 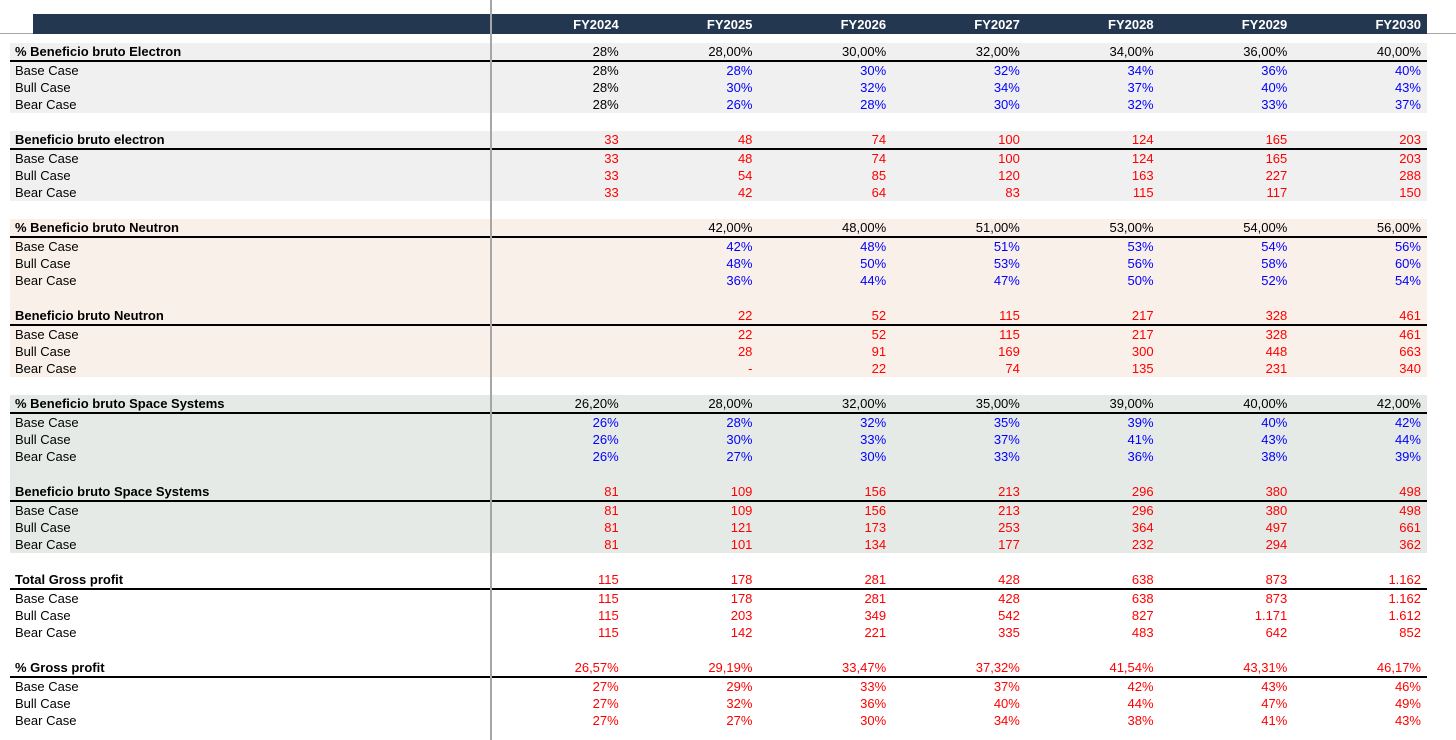 I want to click on value-cell: 48%, so click(x=873, y=246).